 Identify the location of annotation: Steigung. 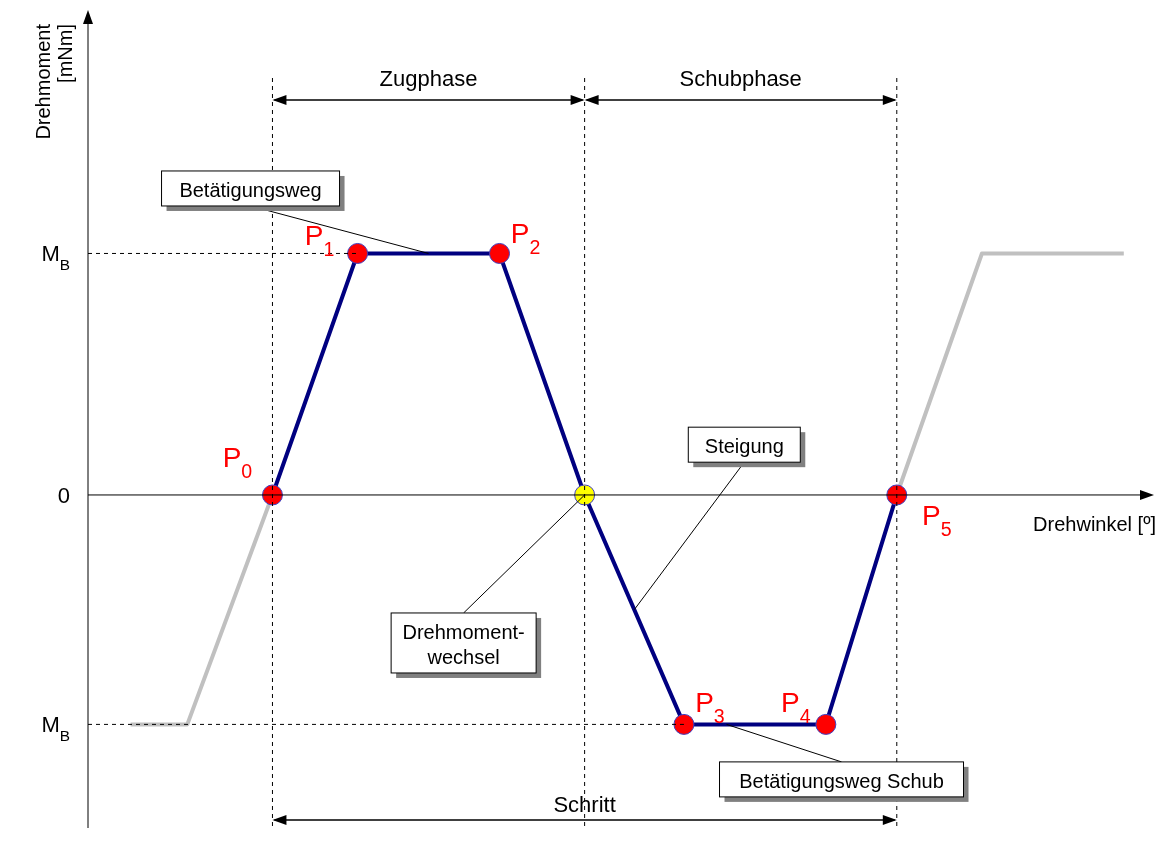
(744, 446).